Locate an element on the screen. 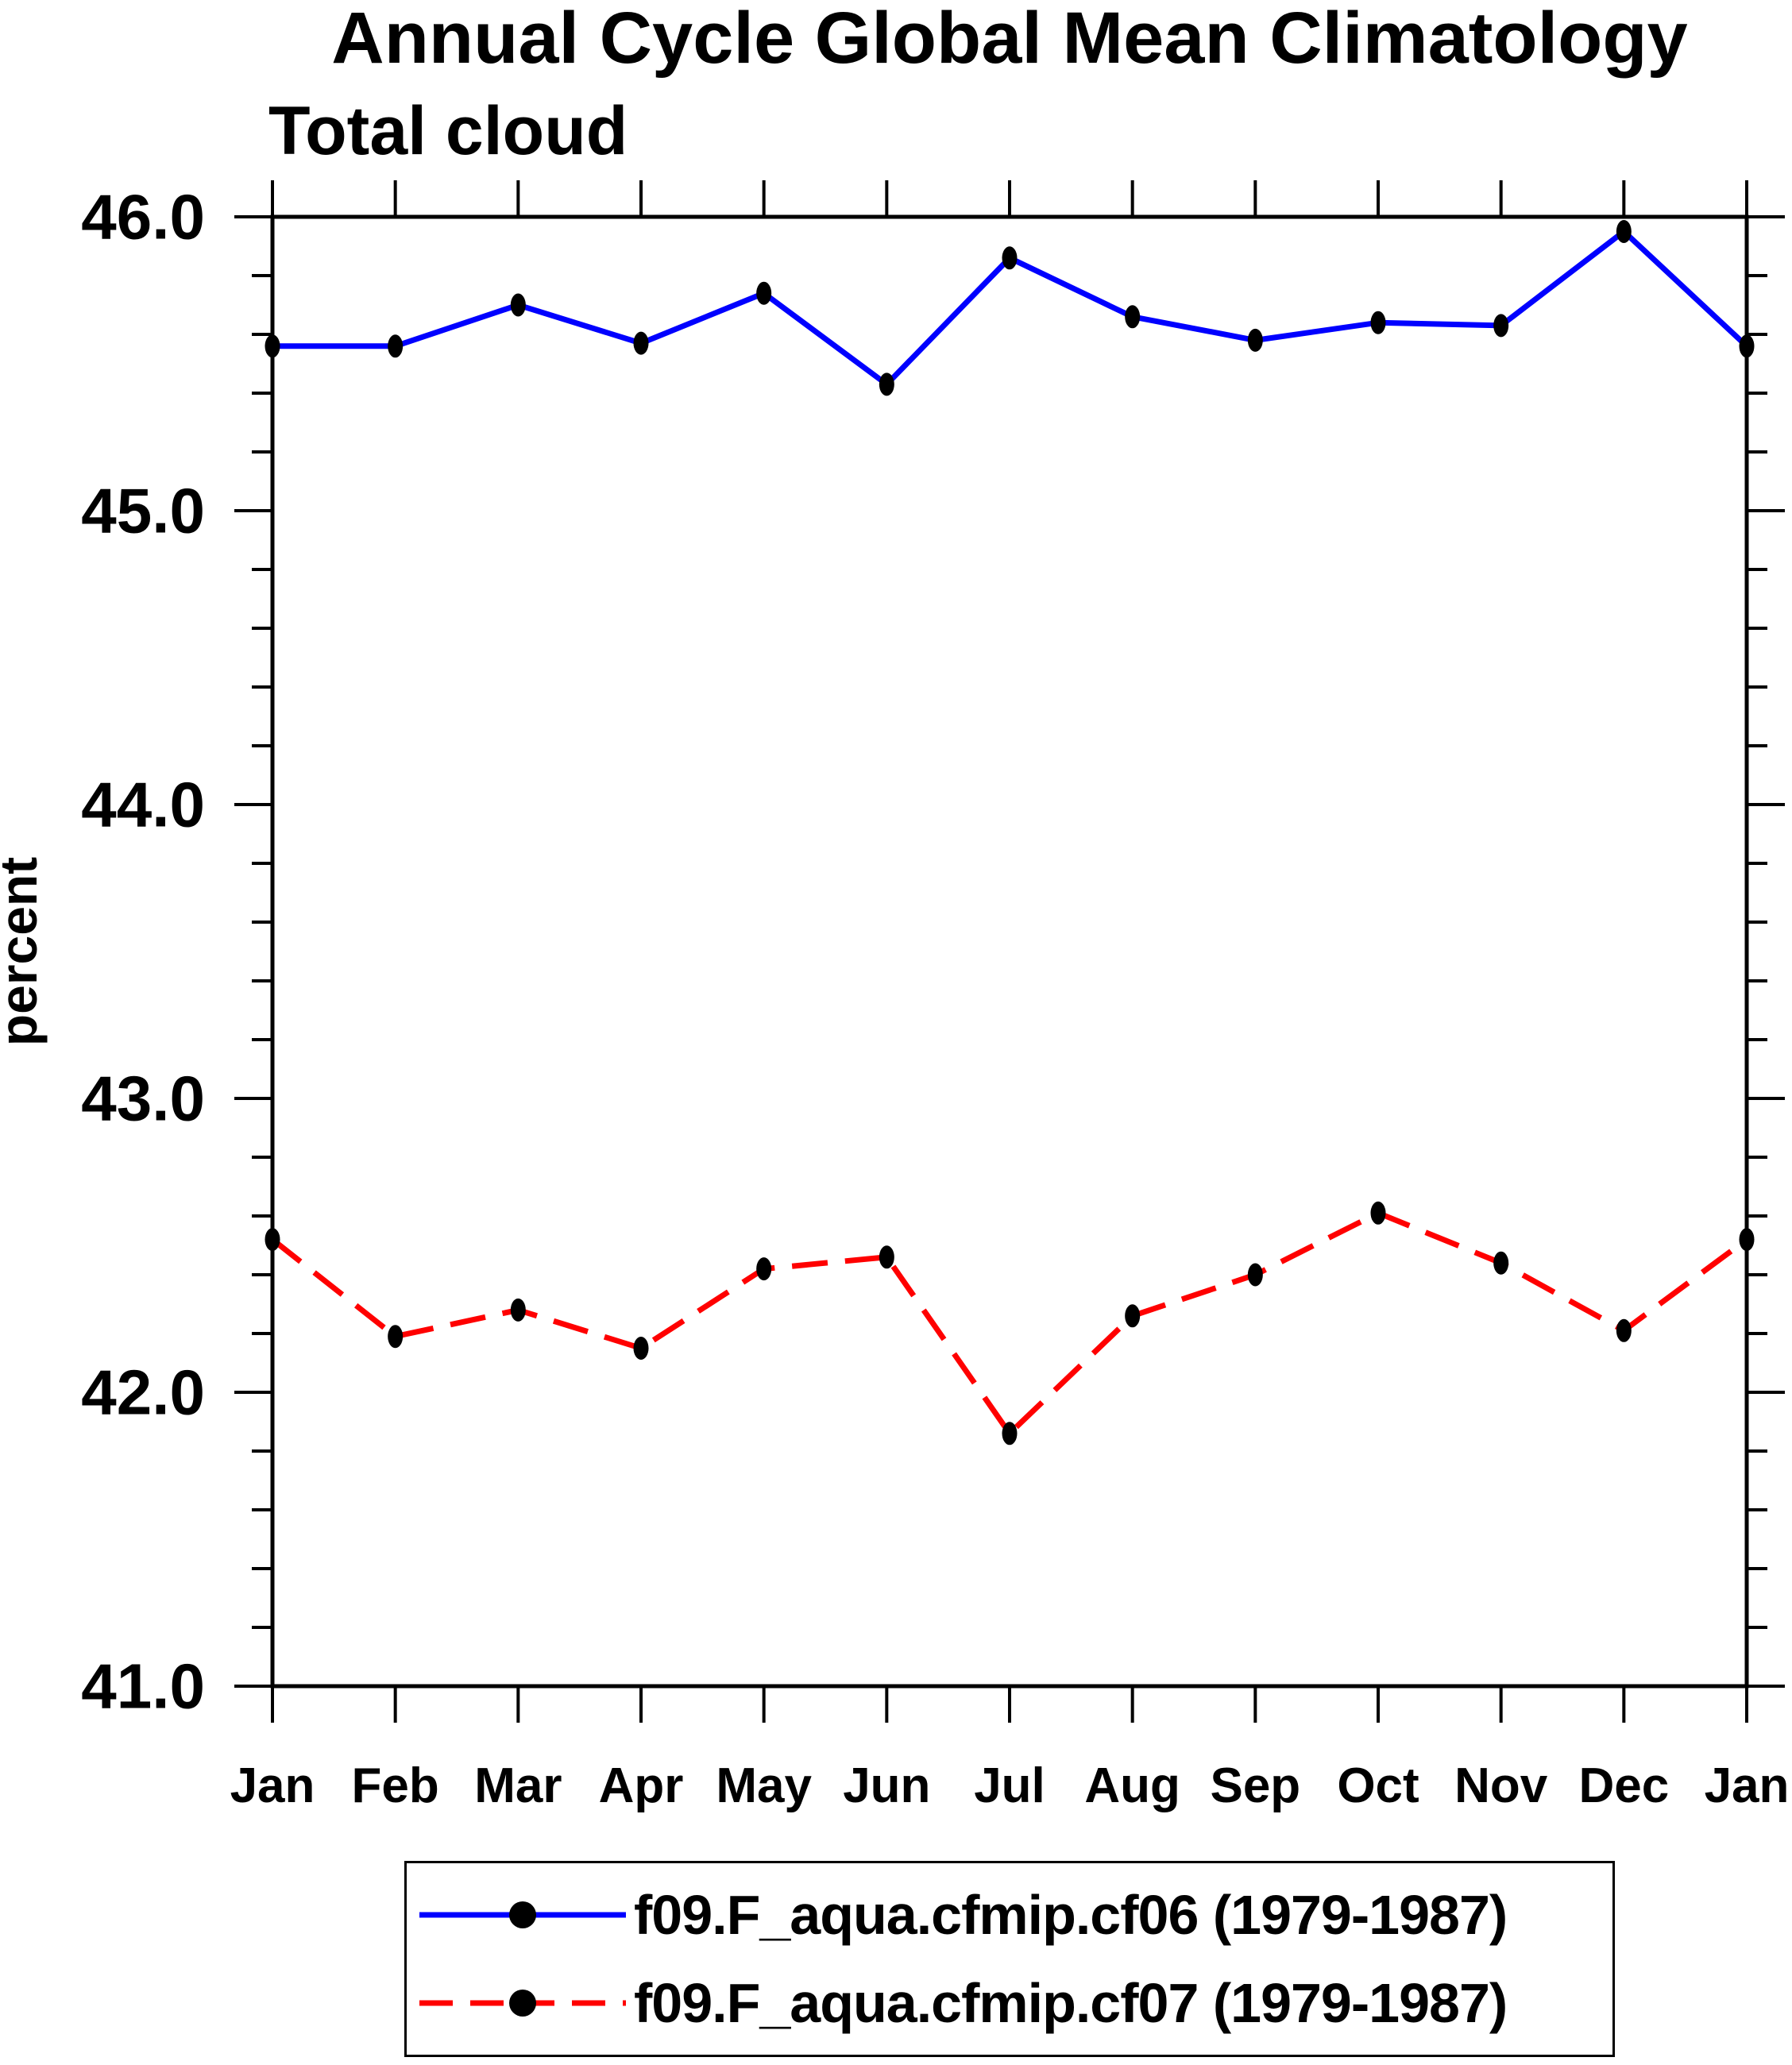 The image size is (1792, 2065). series-line-cf07 is located at coordinates (1010, 1324).